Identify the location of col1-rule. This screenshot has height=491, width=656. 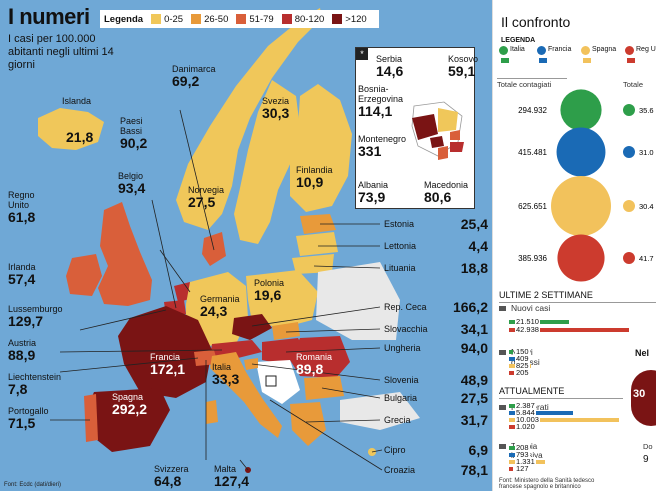
(532, 78).